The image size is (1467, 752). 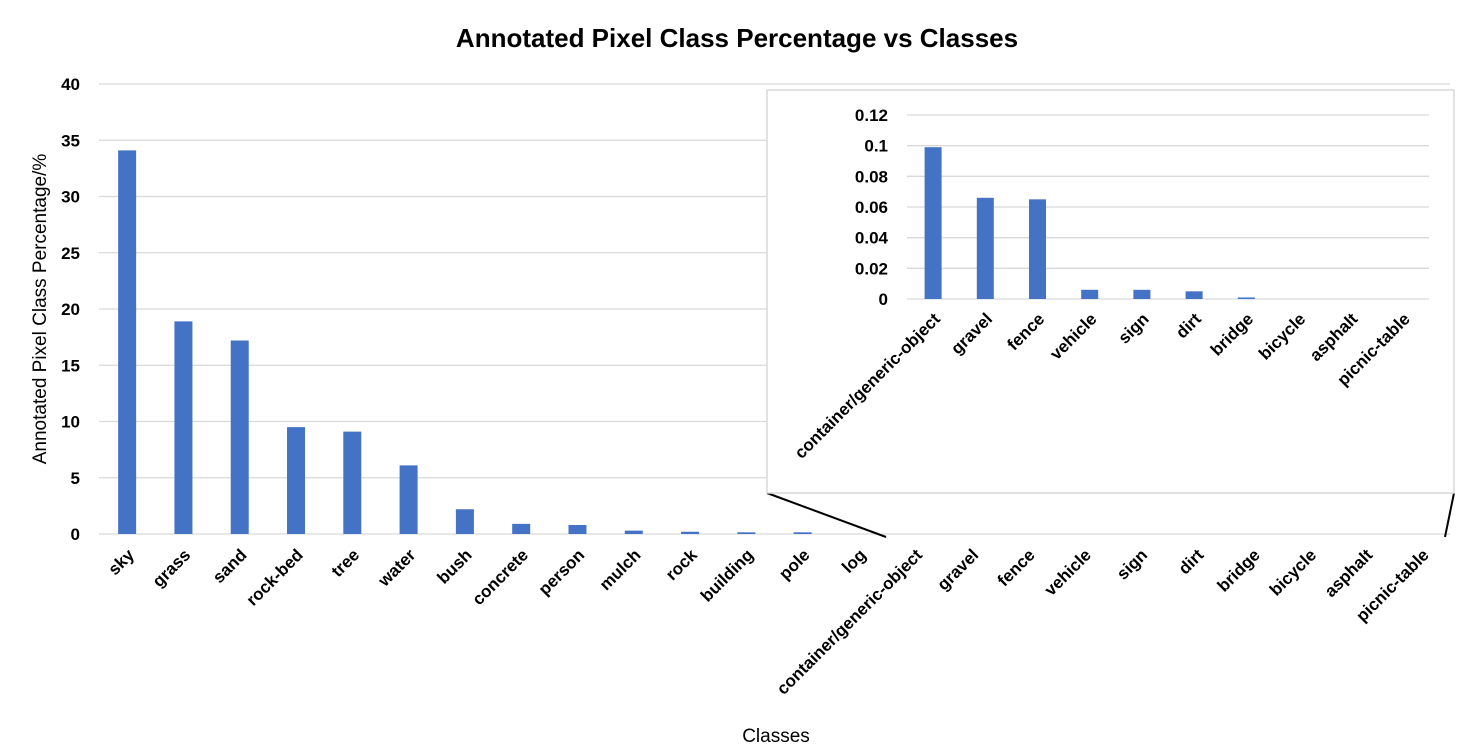 I want to click on main-y-tick-label: 15, so click(x=70, y=365).